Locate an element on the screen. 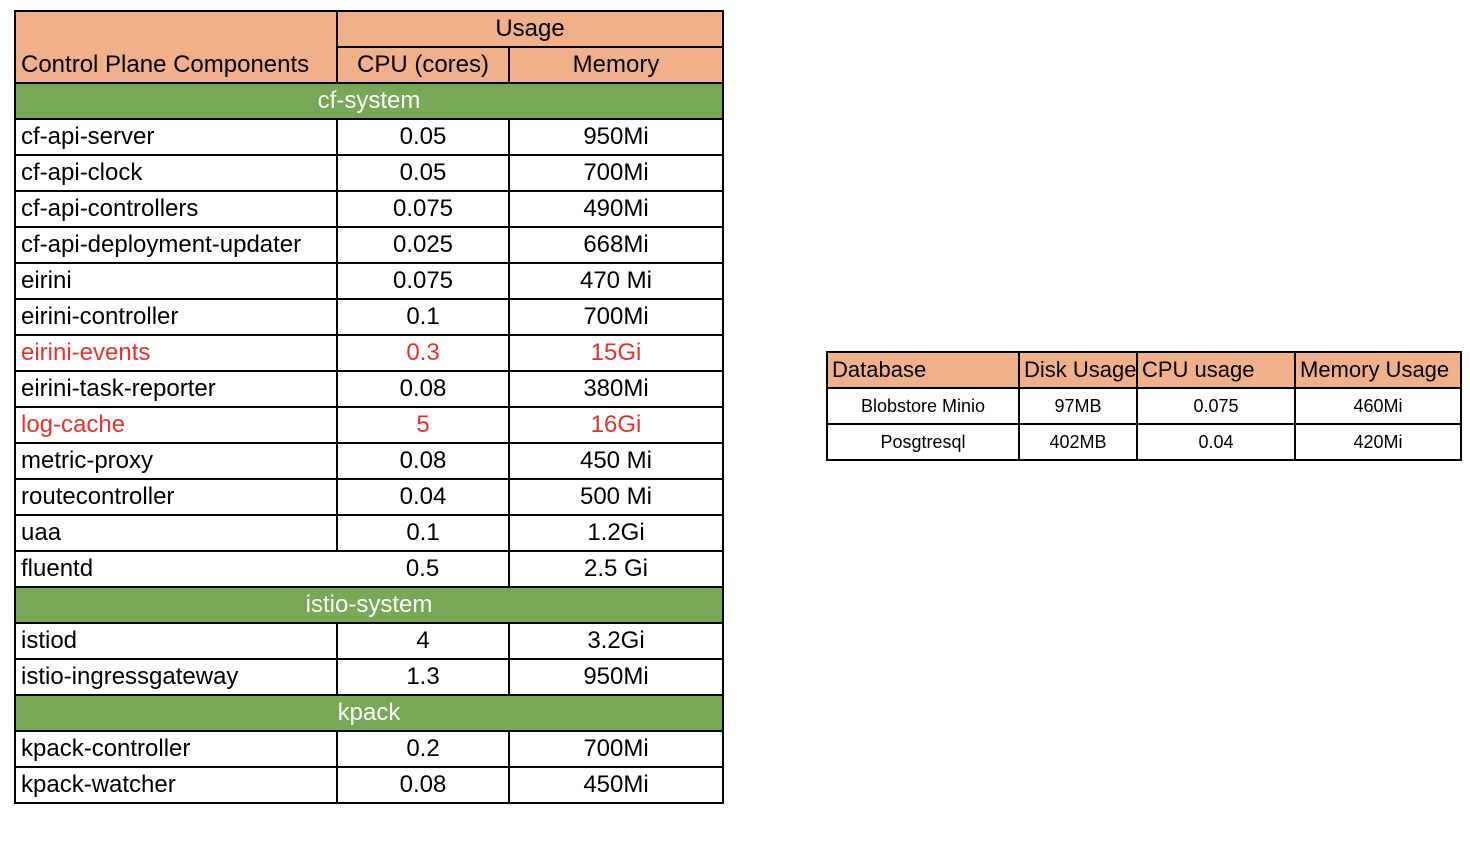  memory-cell: 3.2Gi is located at coordinates (616, 641).